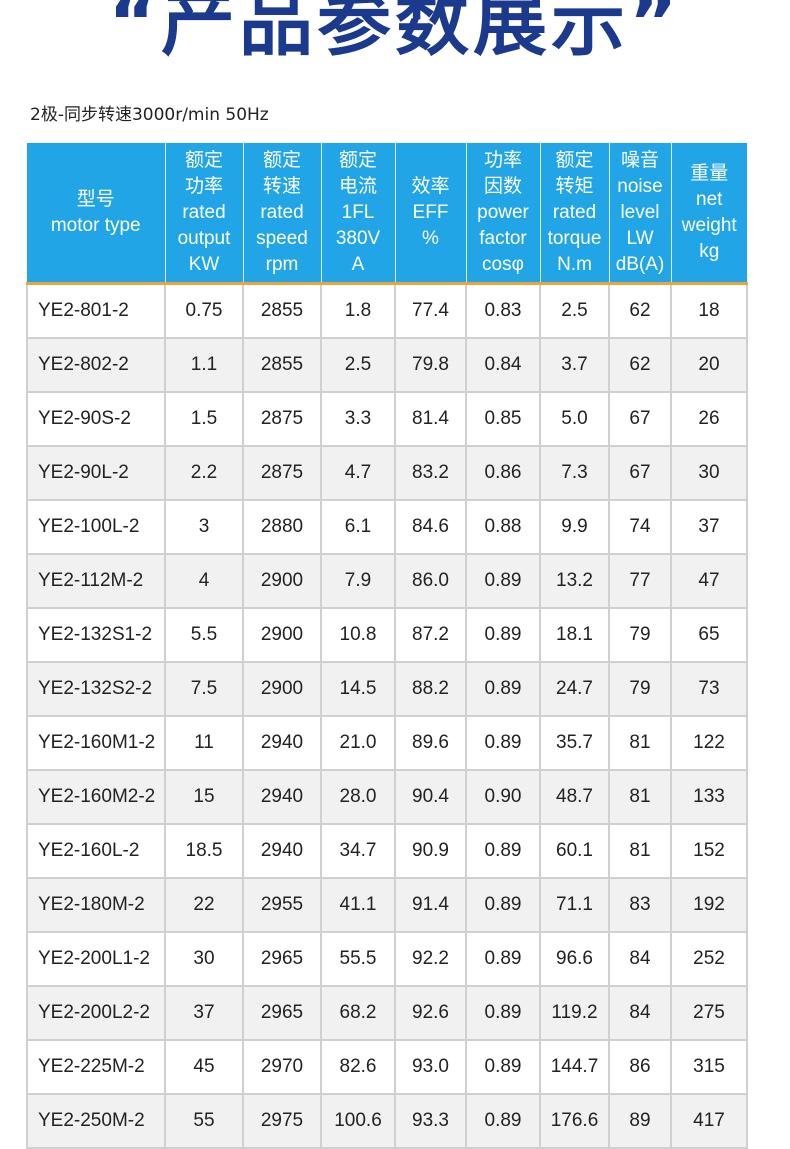 This screenshot has height=1149, width=790. What do you see at coordinates (640, 905) in the screenshot?
I see `table-cell: 83` at bounding box center [640, 905].